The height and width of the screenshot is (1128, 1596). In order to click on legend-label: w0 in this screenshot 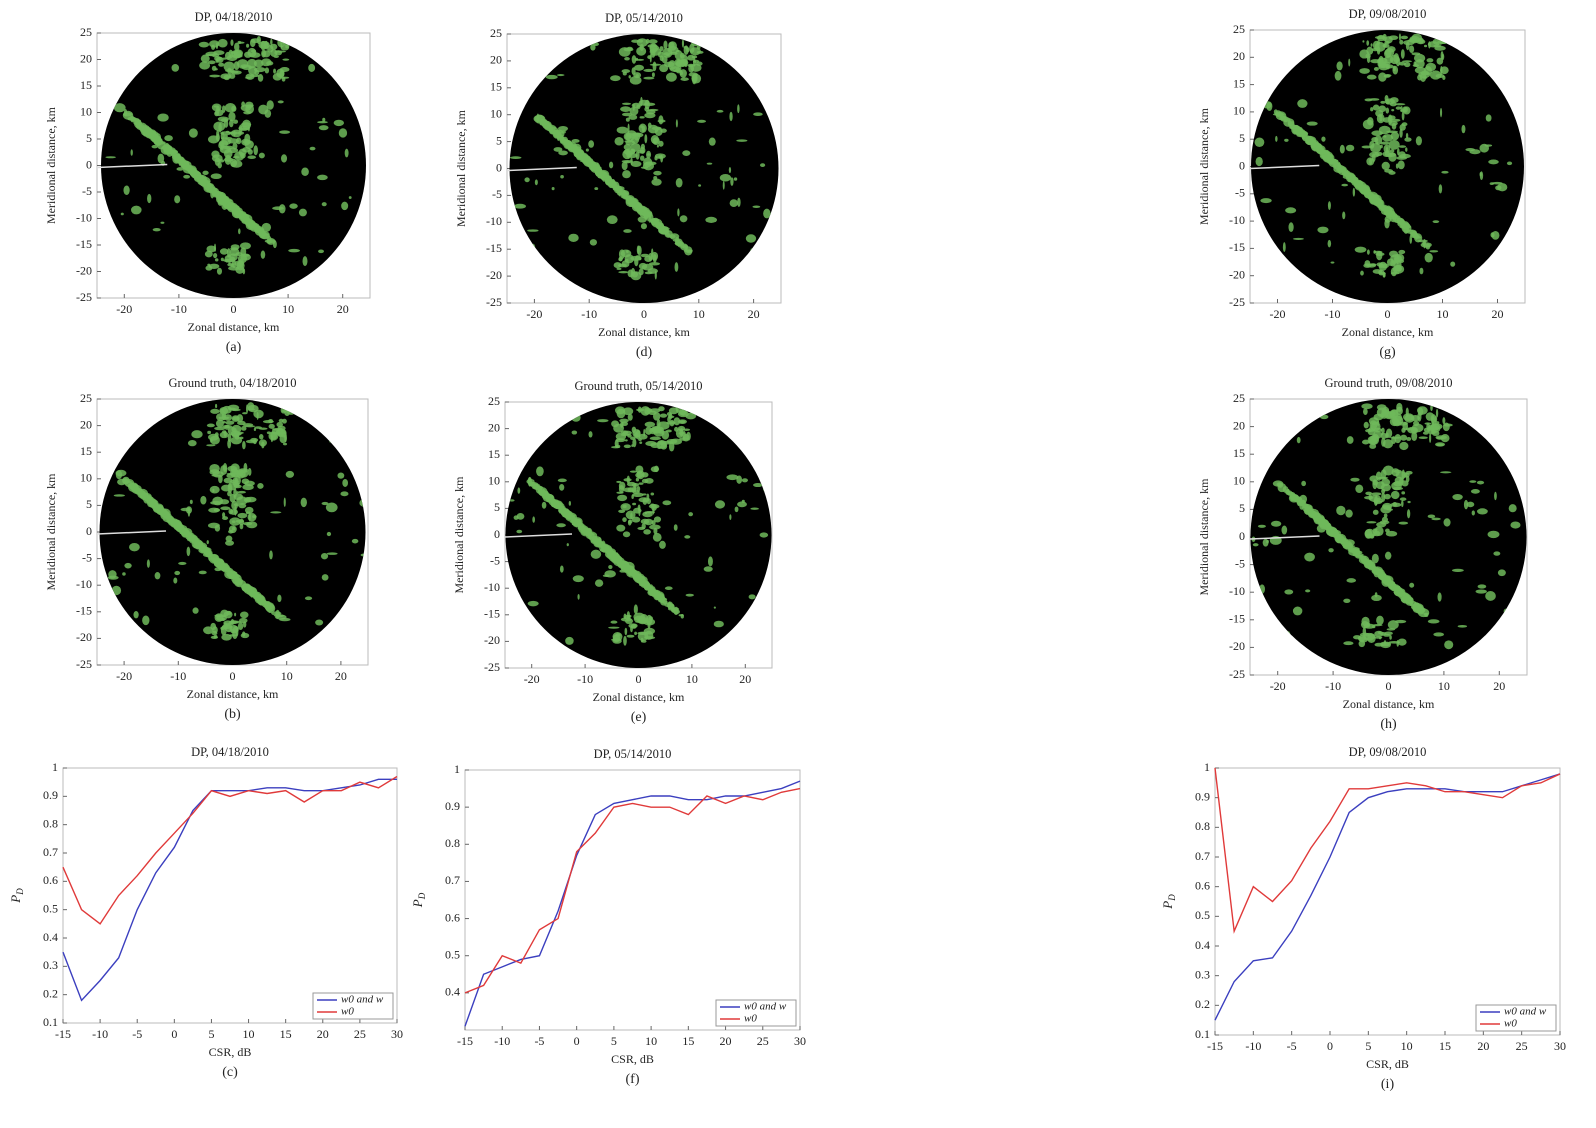, I will do `click(750, 1019)`.